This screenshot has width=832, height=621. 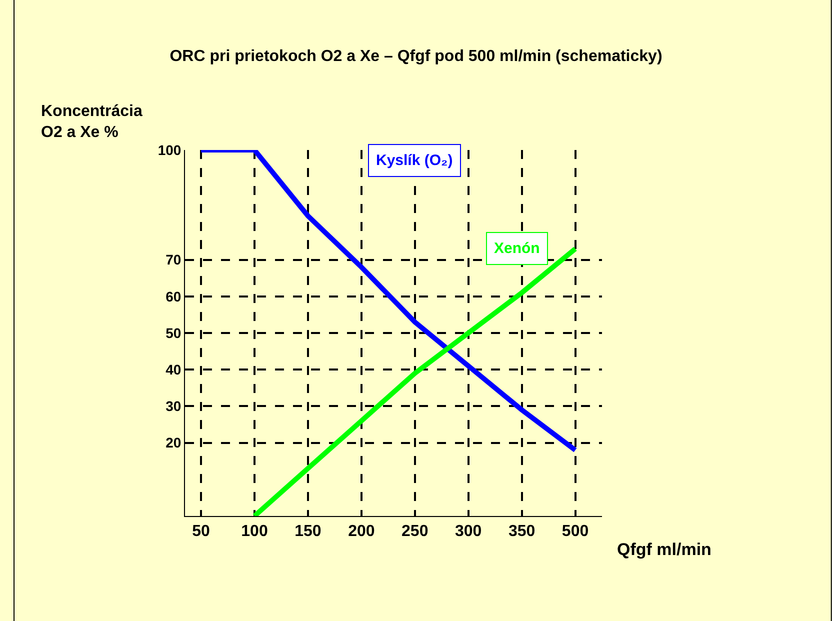 What do you see at coordinates (254, 531) in the screenshot?
I see `x-tick-label: 100` at bounding box center [254, 531].